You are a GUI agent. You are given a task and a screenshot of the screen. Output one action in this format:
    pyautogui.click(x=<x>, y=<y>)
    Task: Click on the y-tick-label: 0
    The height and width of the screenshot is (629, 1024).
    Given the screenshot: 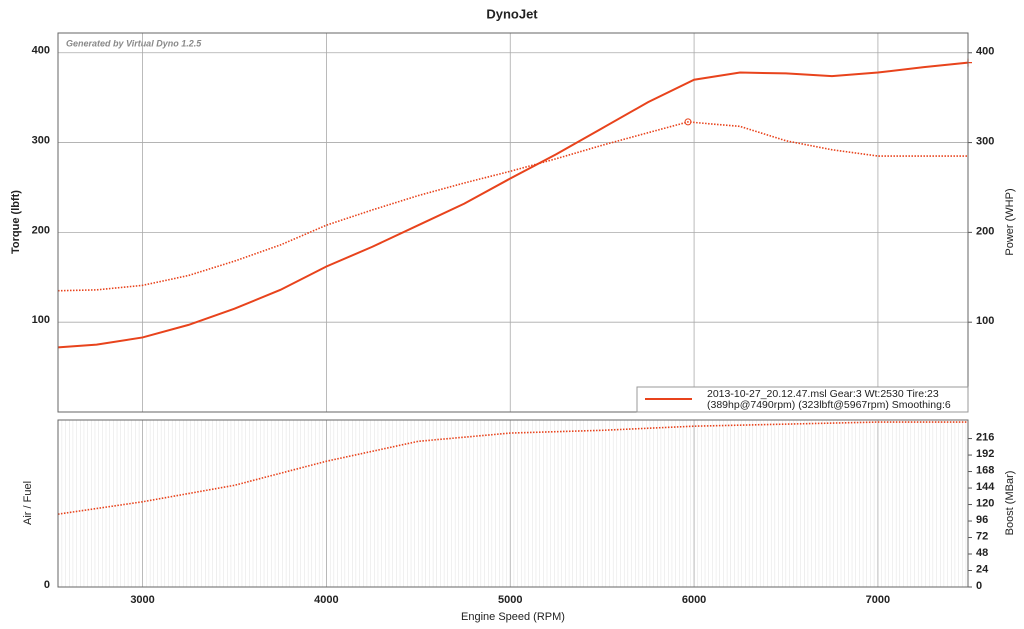 What is the action you would take?
    pyautogui.click(x=47, y=585)
    